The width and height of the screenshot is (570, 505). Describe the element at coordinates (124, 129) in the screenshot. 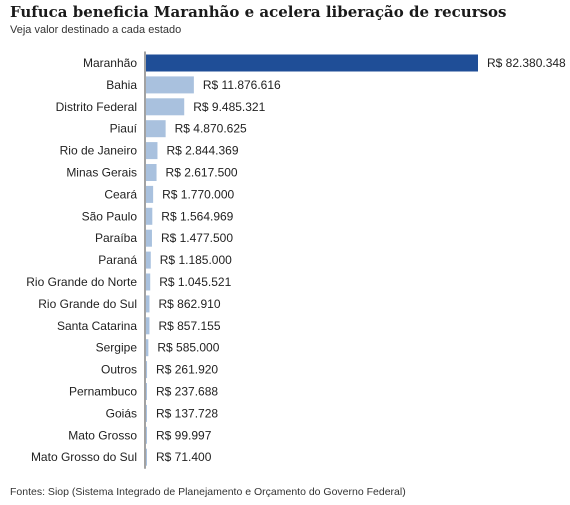

I see `category-label: Piauí` at that location.